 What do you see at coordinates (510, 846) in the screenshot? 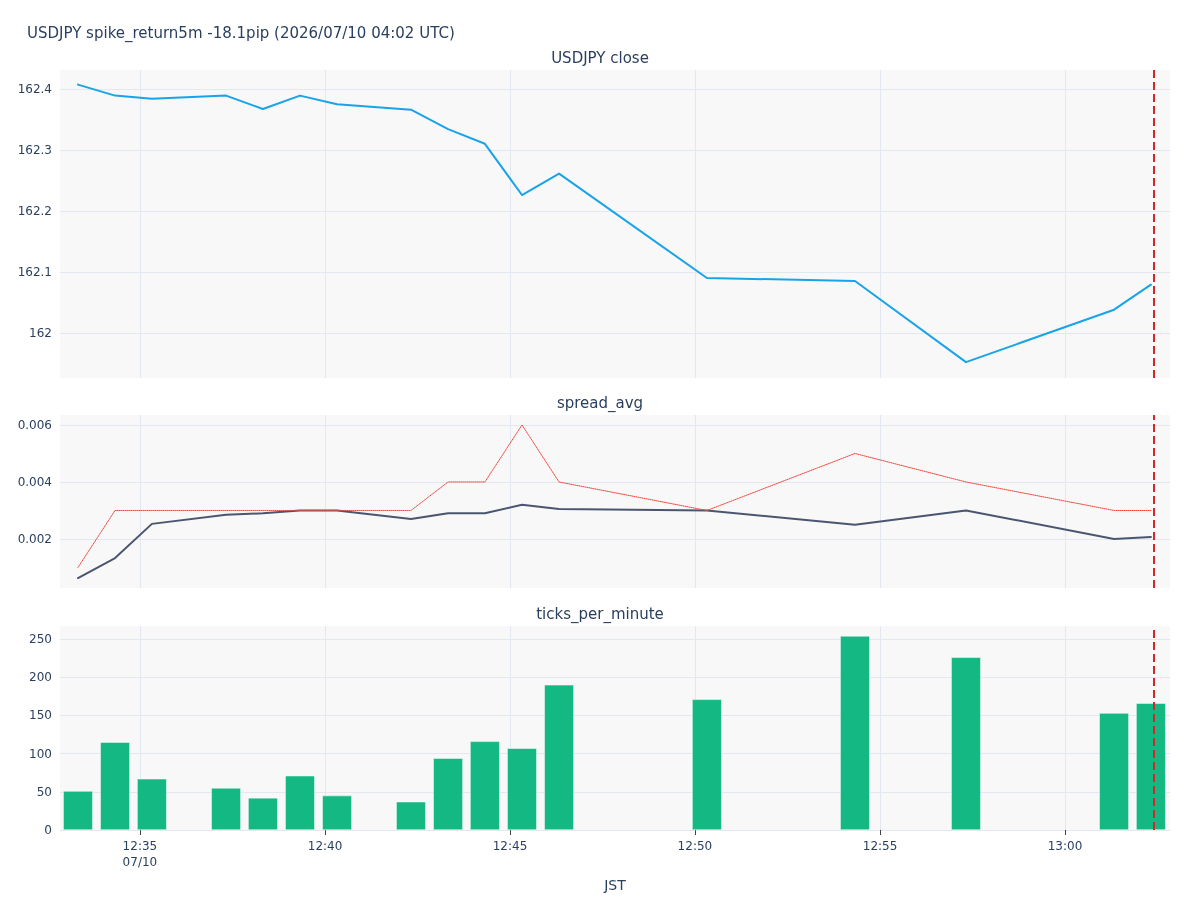
I see `x-tick-label: 12:45` at bounding box center [510, 846].